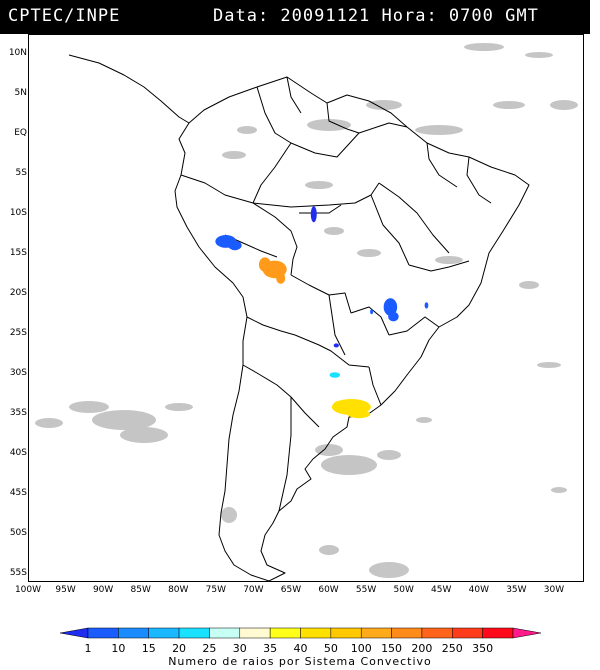 This screenshot has height=670, width=600. Describe the element at coordinates (478, 590) in the screenshot. I see `lon-label: 40W` at that location.